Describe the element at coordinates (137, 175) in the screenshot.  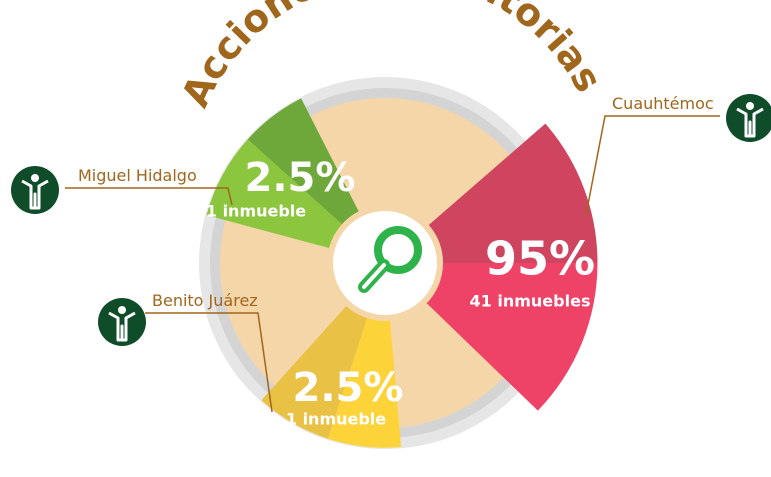
I see `callout-label: Miguel Hidalgo` at that location.